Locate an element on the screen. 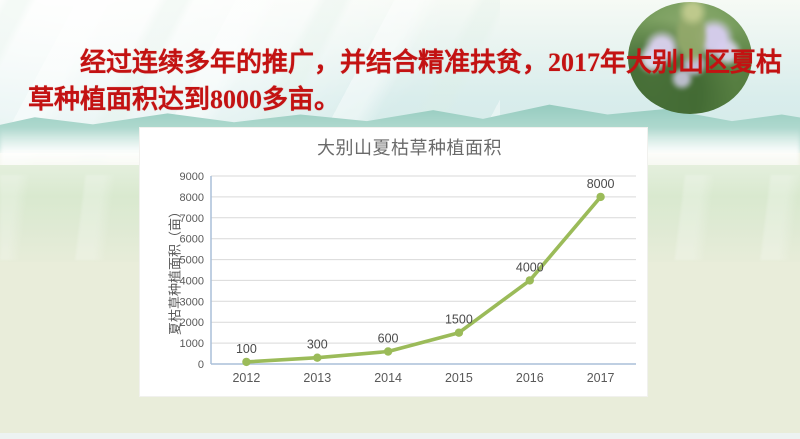  svg-text: 2012 is located at coordinates (246, 378).